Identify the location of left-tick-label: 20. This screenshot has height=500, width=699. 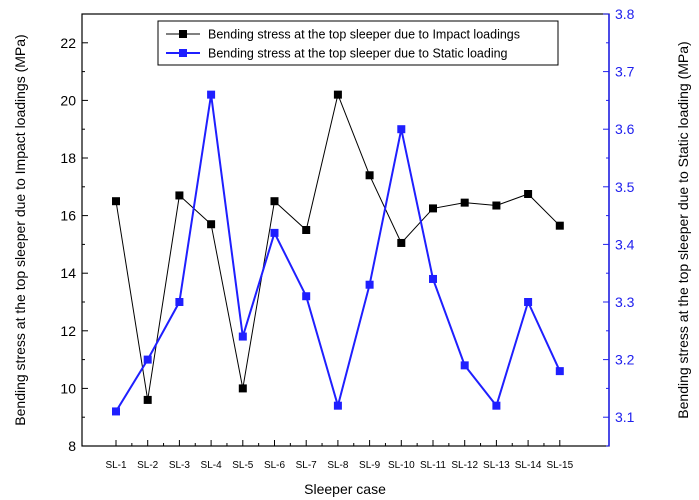
(68, 100).